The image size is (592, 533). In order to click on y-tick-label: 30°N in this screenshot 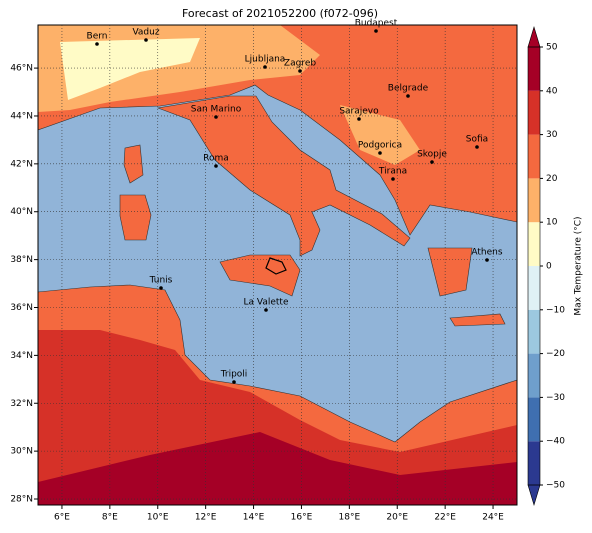, I will do `click(21, 452)`.